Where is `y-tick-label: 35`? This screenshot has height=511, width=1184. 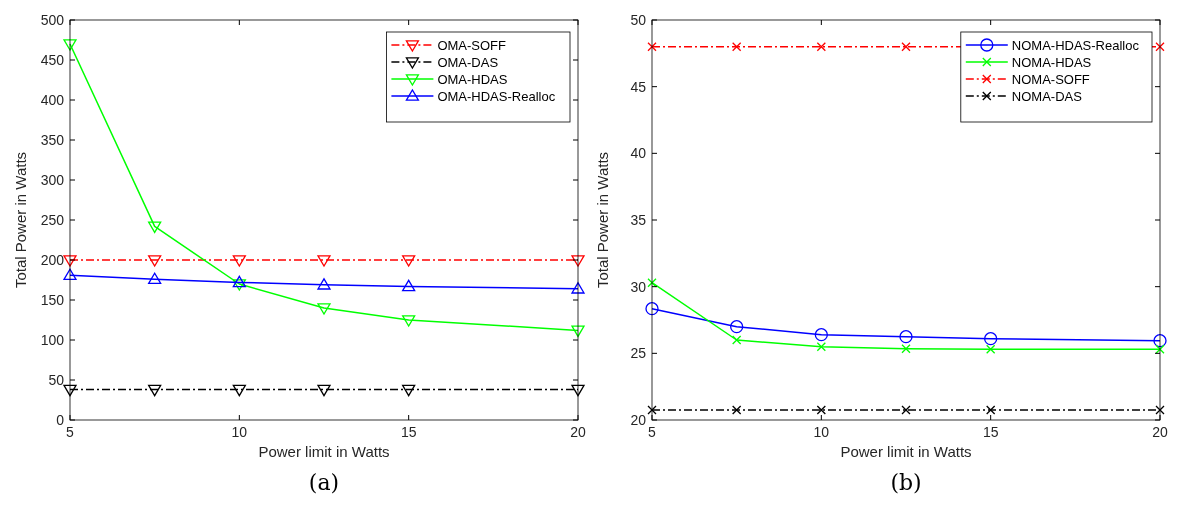 y-tick-label: 35 is located at coordinates (638, 220).